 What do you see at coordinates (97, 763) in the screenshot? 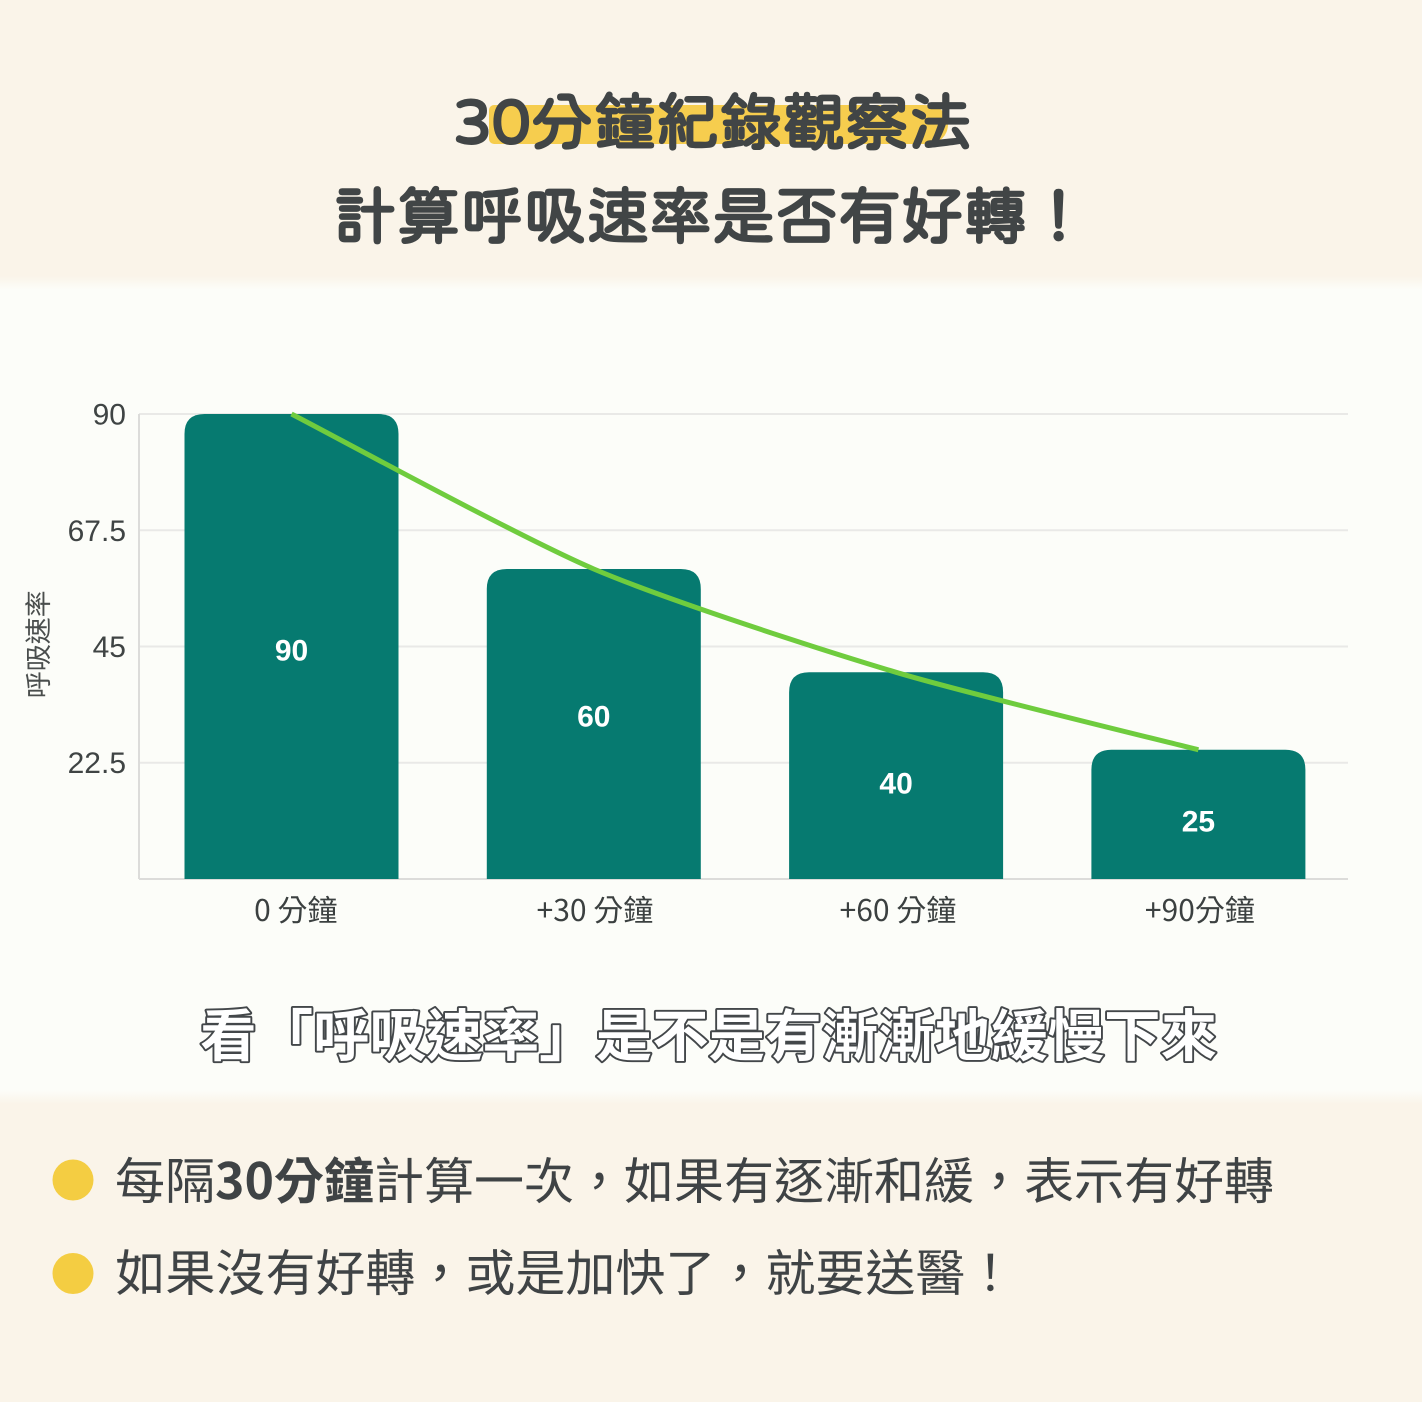
I see `svg-text: 22.5` at bounding box center [97, 763].